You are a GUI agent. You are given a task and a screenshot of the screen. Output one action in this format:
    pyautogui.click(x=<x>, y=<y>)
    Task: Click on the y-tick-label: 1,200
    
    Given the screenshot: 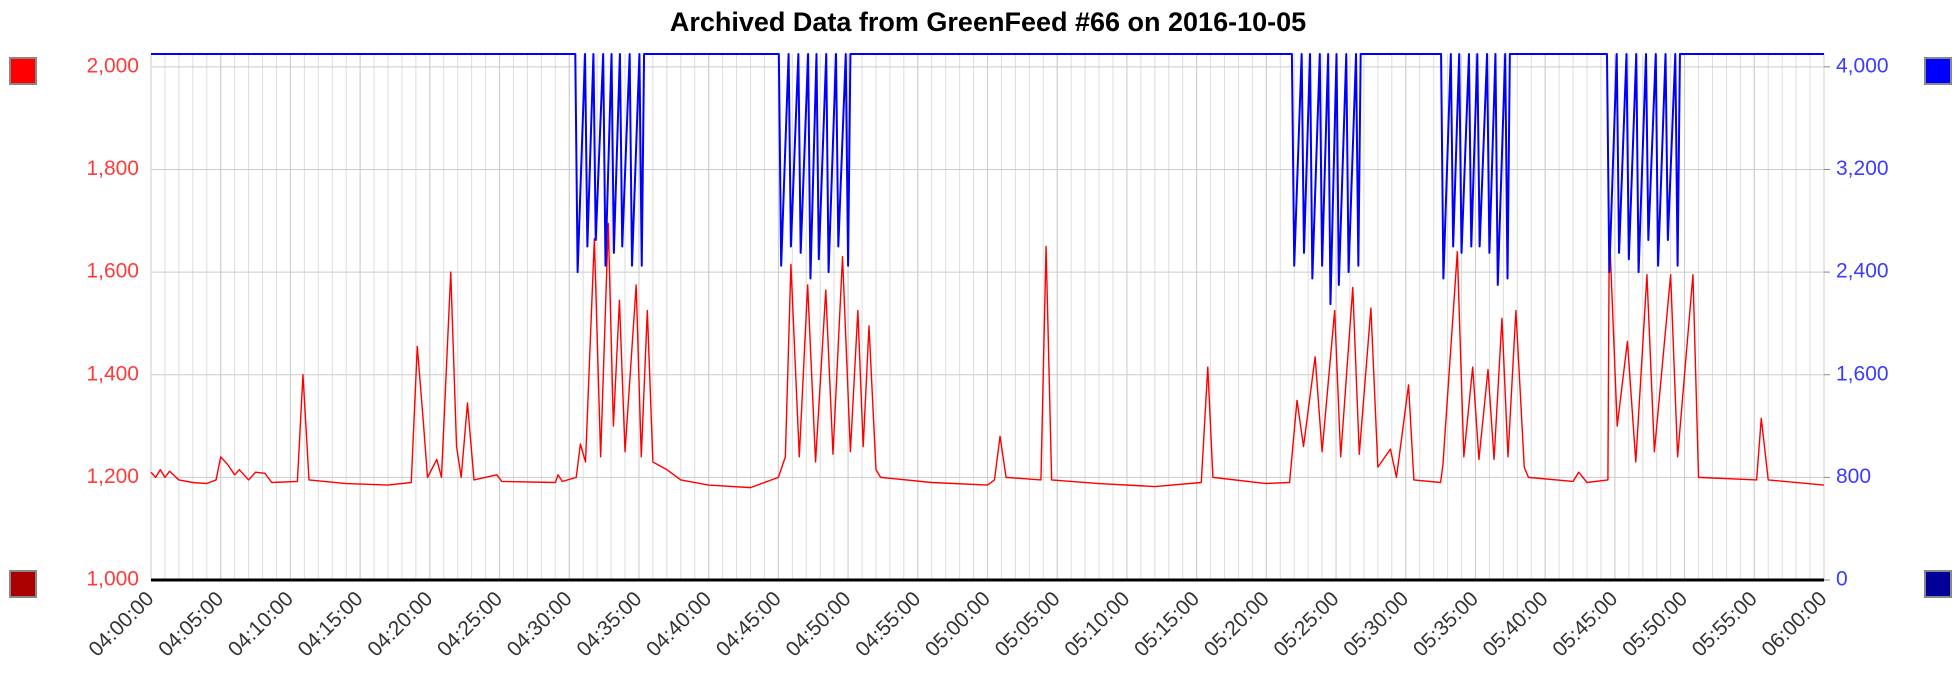 What is the action you would take?
    pyautogui.click(x=112, y=476)
    